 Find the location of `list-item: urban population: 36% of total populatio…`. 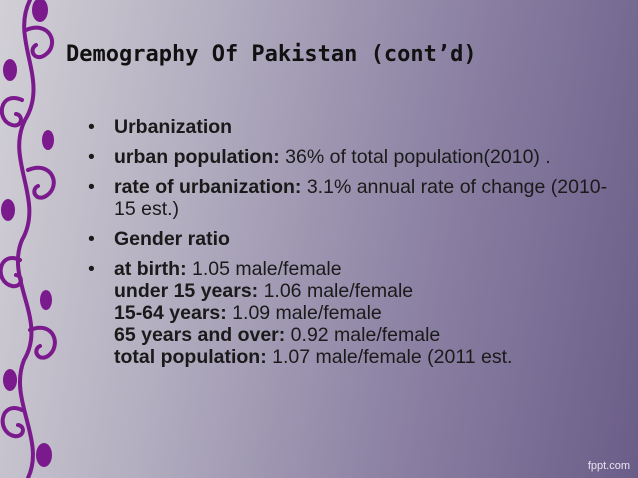

list-item: urban population: 36% of total populatio… is located at coordinates (348, 157).